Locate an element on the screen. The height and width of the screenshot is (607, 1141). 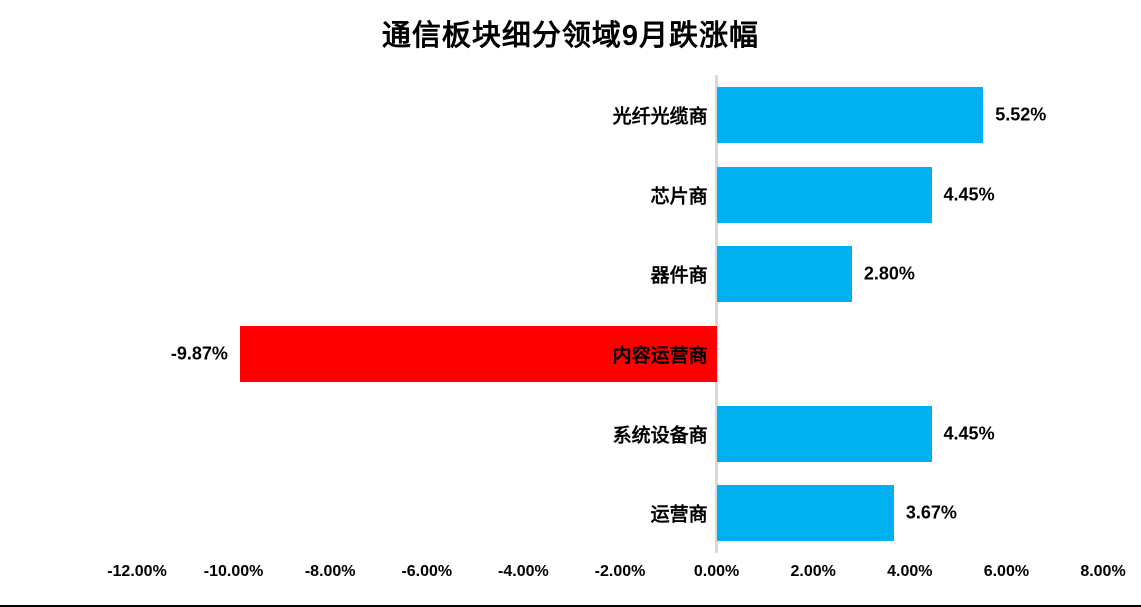
x-tick-label-7: 0.00% is located at coordinates (716, 571).